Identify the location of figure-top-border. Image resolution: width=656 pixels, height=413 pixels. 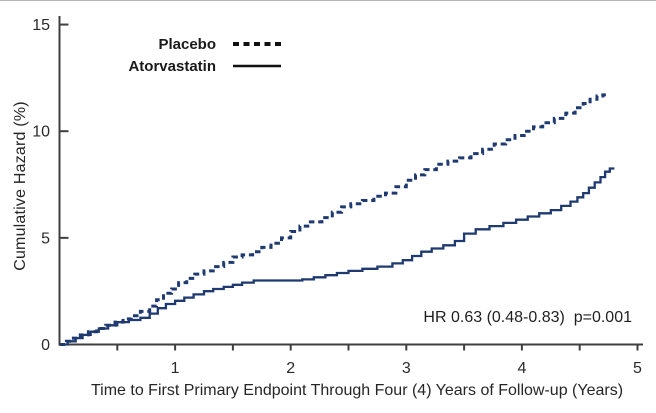
(328, 0).